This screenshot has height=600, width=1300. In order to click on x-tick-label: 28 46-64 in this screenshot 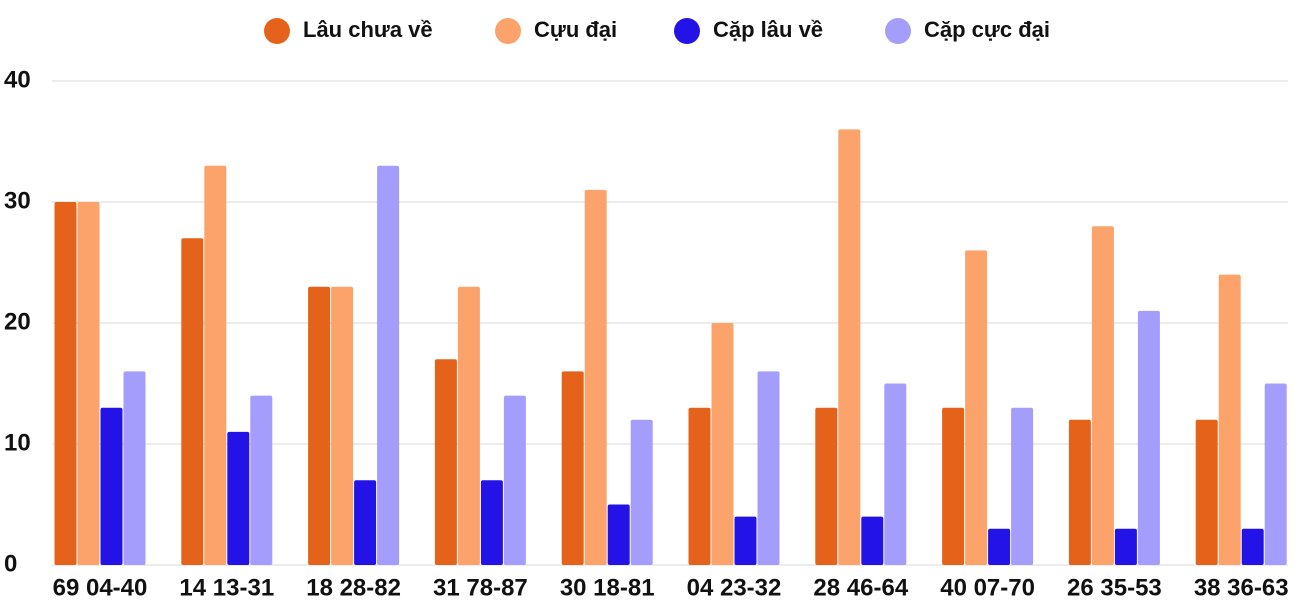, I will do `click(860, 587)`.